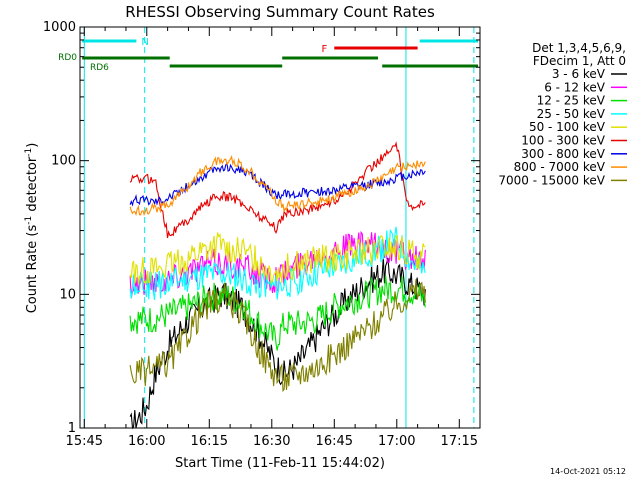  I want to click on x-tick-label: 16:00, so click(146, 441).